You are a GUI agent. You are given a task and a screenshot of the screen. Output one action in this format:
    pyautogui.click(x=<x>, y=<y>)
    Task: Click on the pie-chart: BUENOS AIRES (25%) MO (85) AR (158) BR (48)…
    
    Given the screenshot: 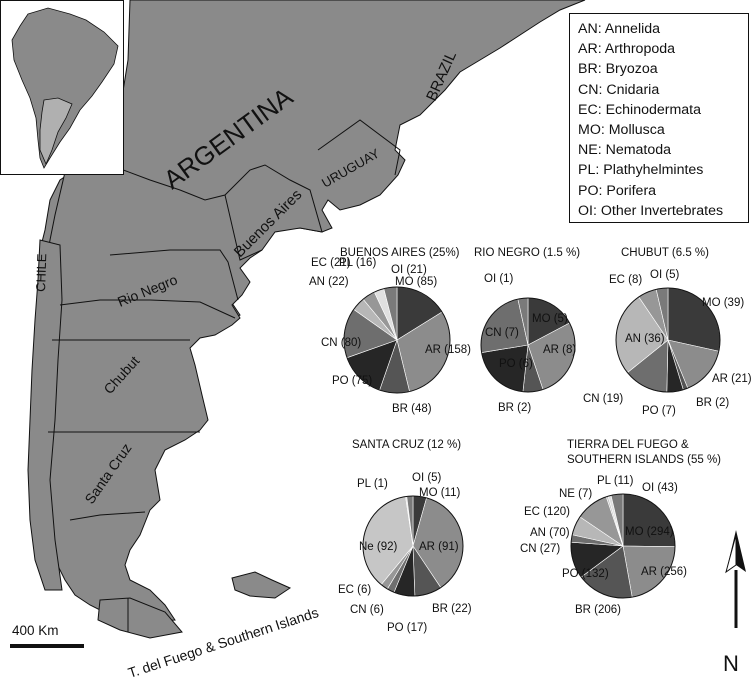 What is the action you would take?
    pyautogui.click(x=390, y=331)
    